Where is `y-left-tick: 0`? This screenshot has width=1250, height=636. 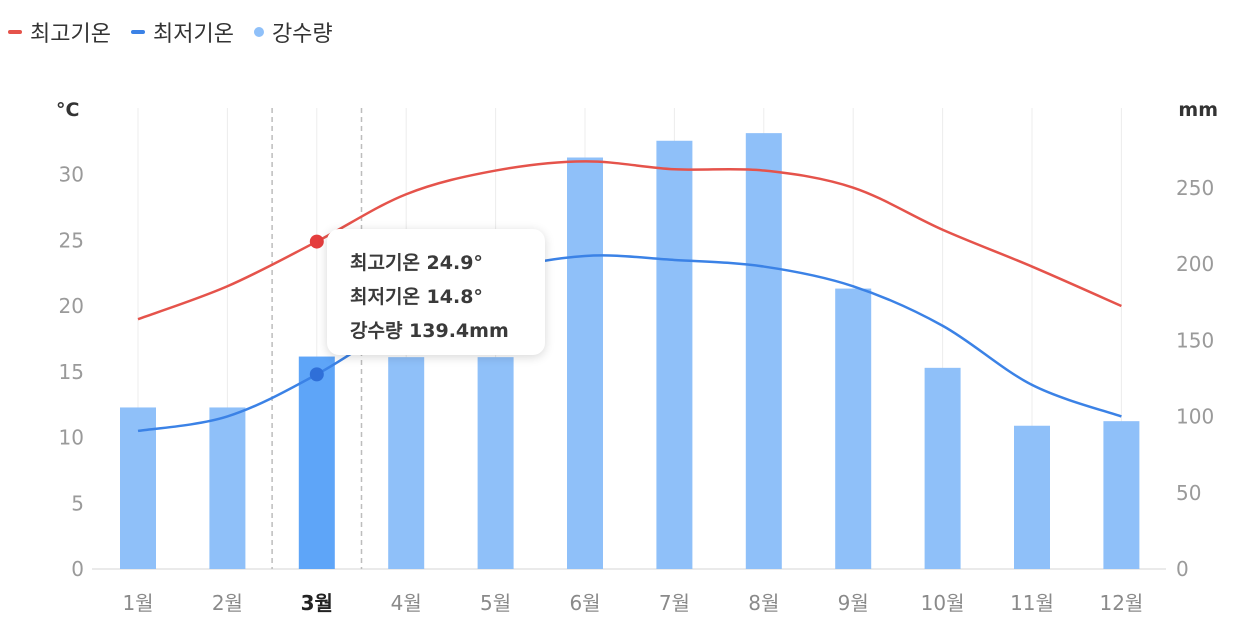
y-left-tick: 0 is located at coordinates (77, 569).